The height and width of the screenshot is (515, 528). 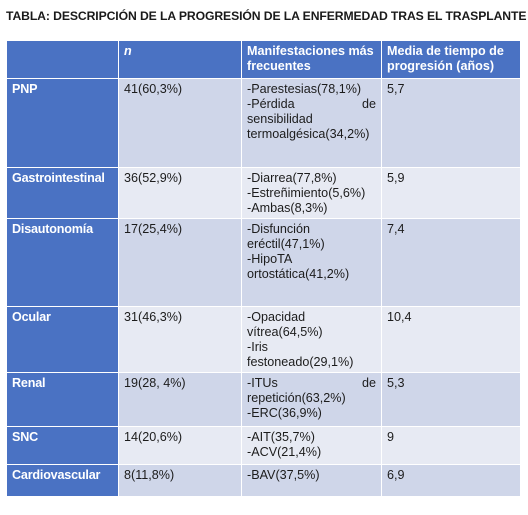 I want to click on manifestation-line: -Opacidad, so click(x=276, y=317).